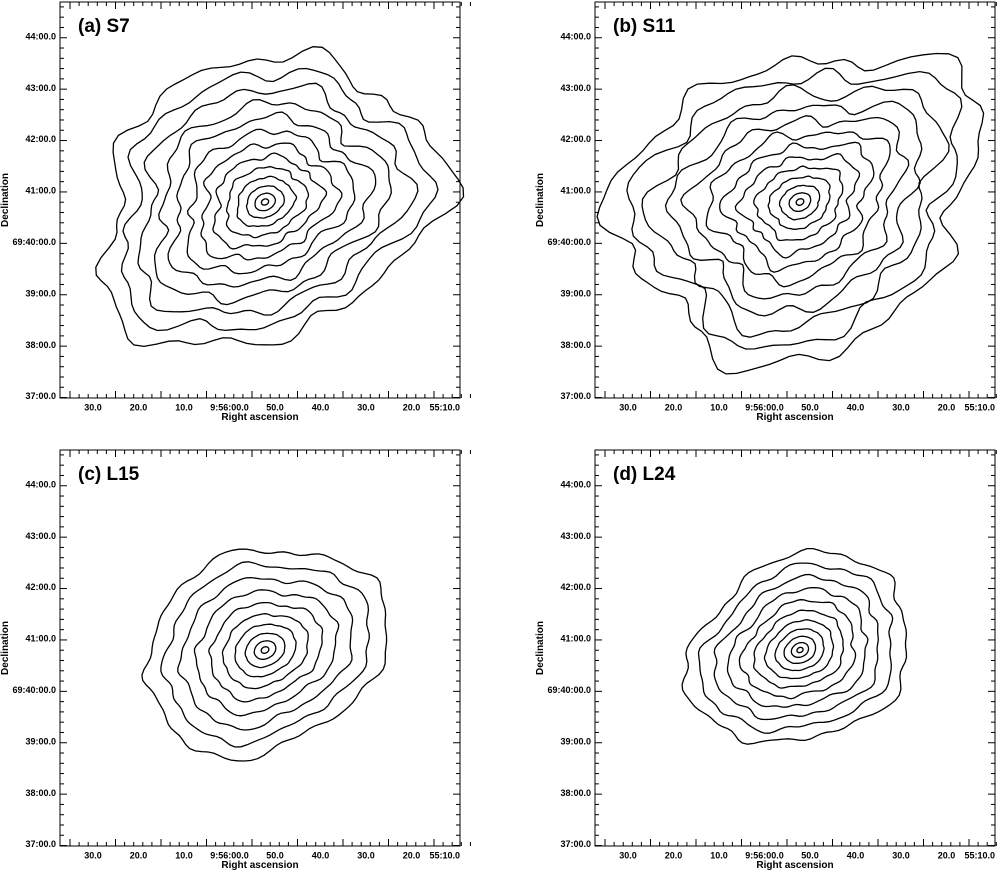 This screenshot has width=999, height=878. Describe the element at coordinates (104, 26) in the screenshot. I see `panel-label: (a) S7` at that location.